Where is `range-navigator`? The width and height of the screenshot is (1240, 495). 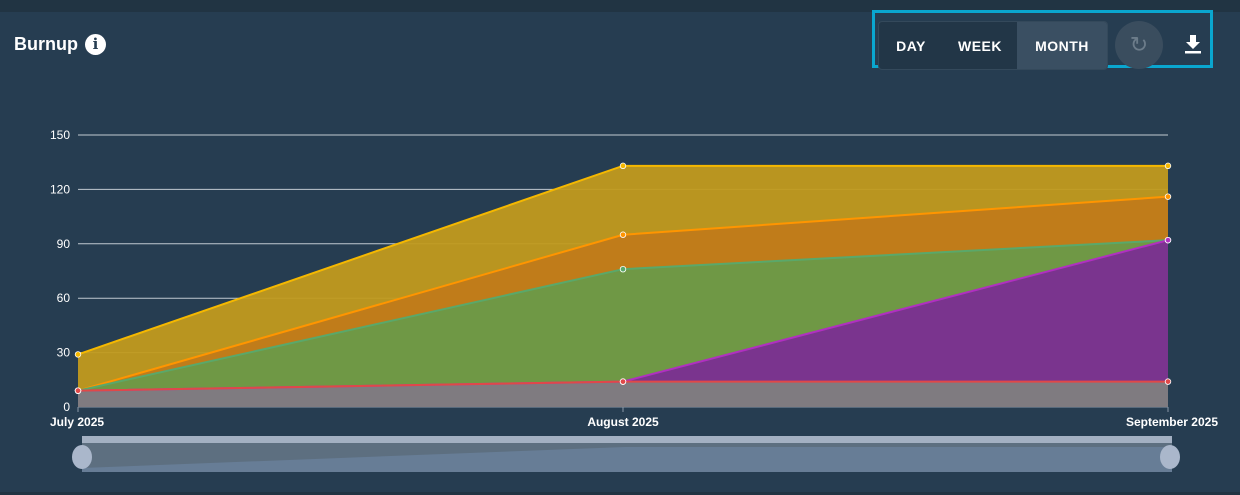
range-navigator is located at coordinates (626, 454).